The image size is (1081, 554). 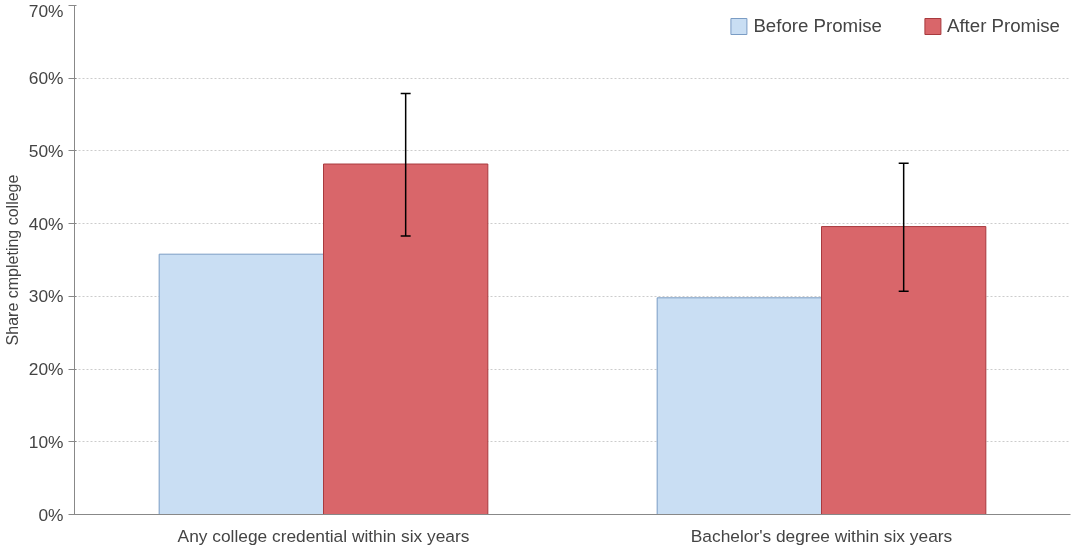 I want to click on x-tick-label: Bachelor's degree within six years, so click(x=821, y=535).